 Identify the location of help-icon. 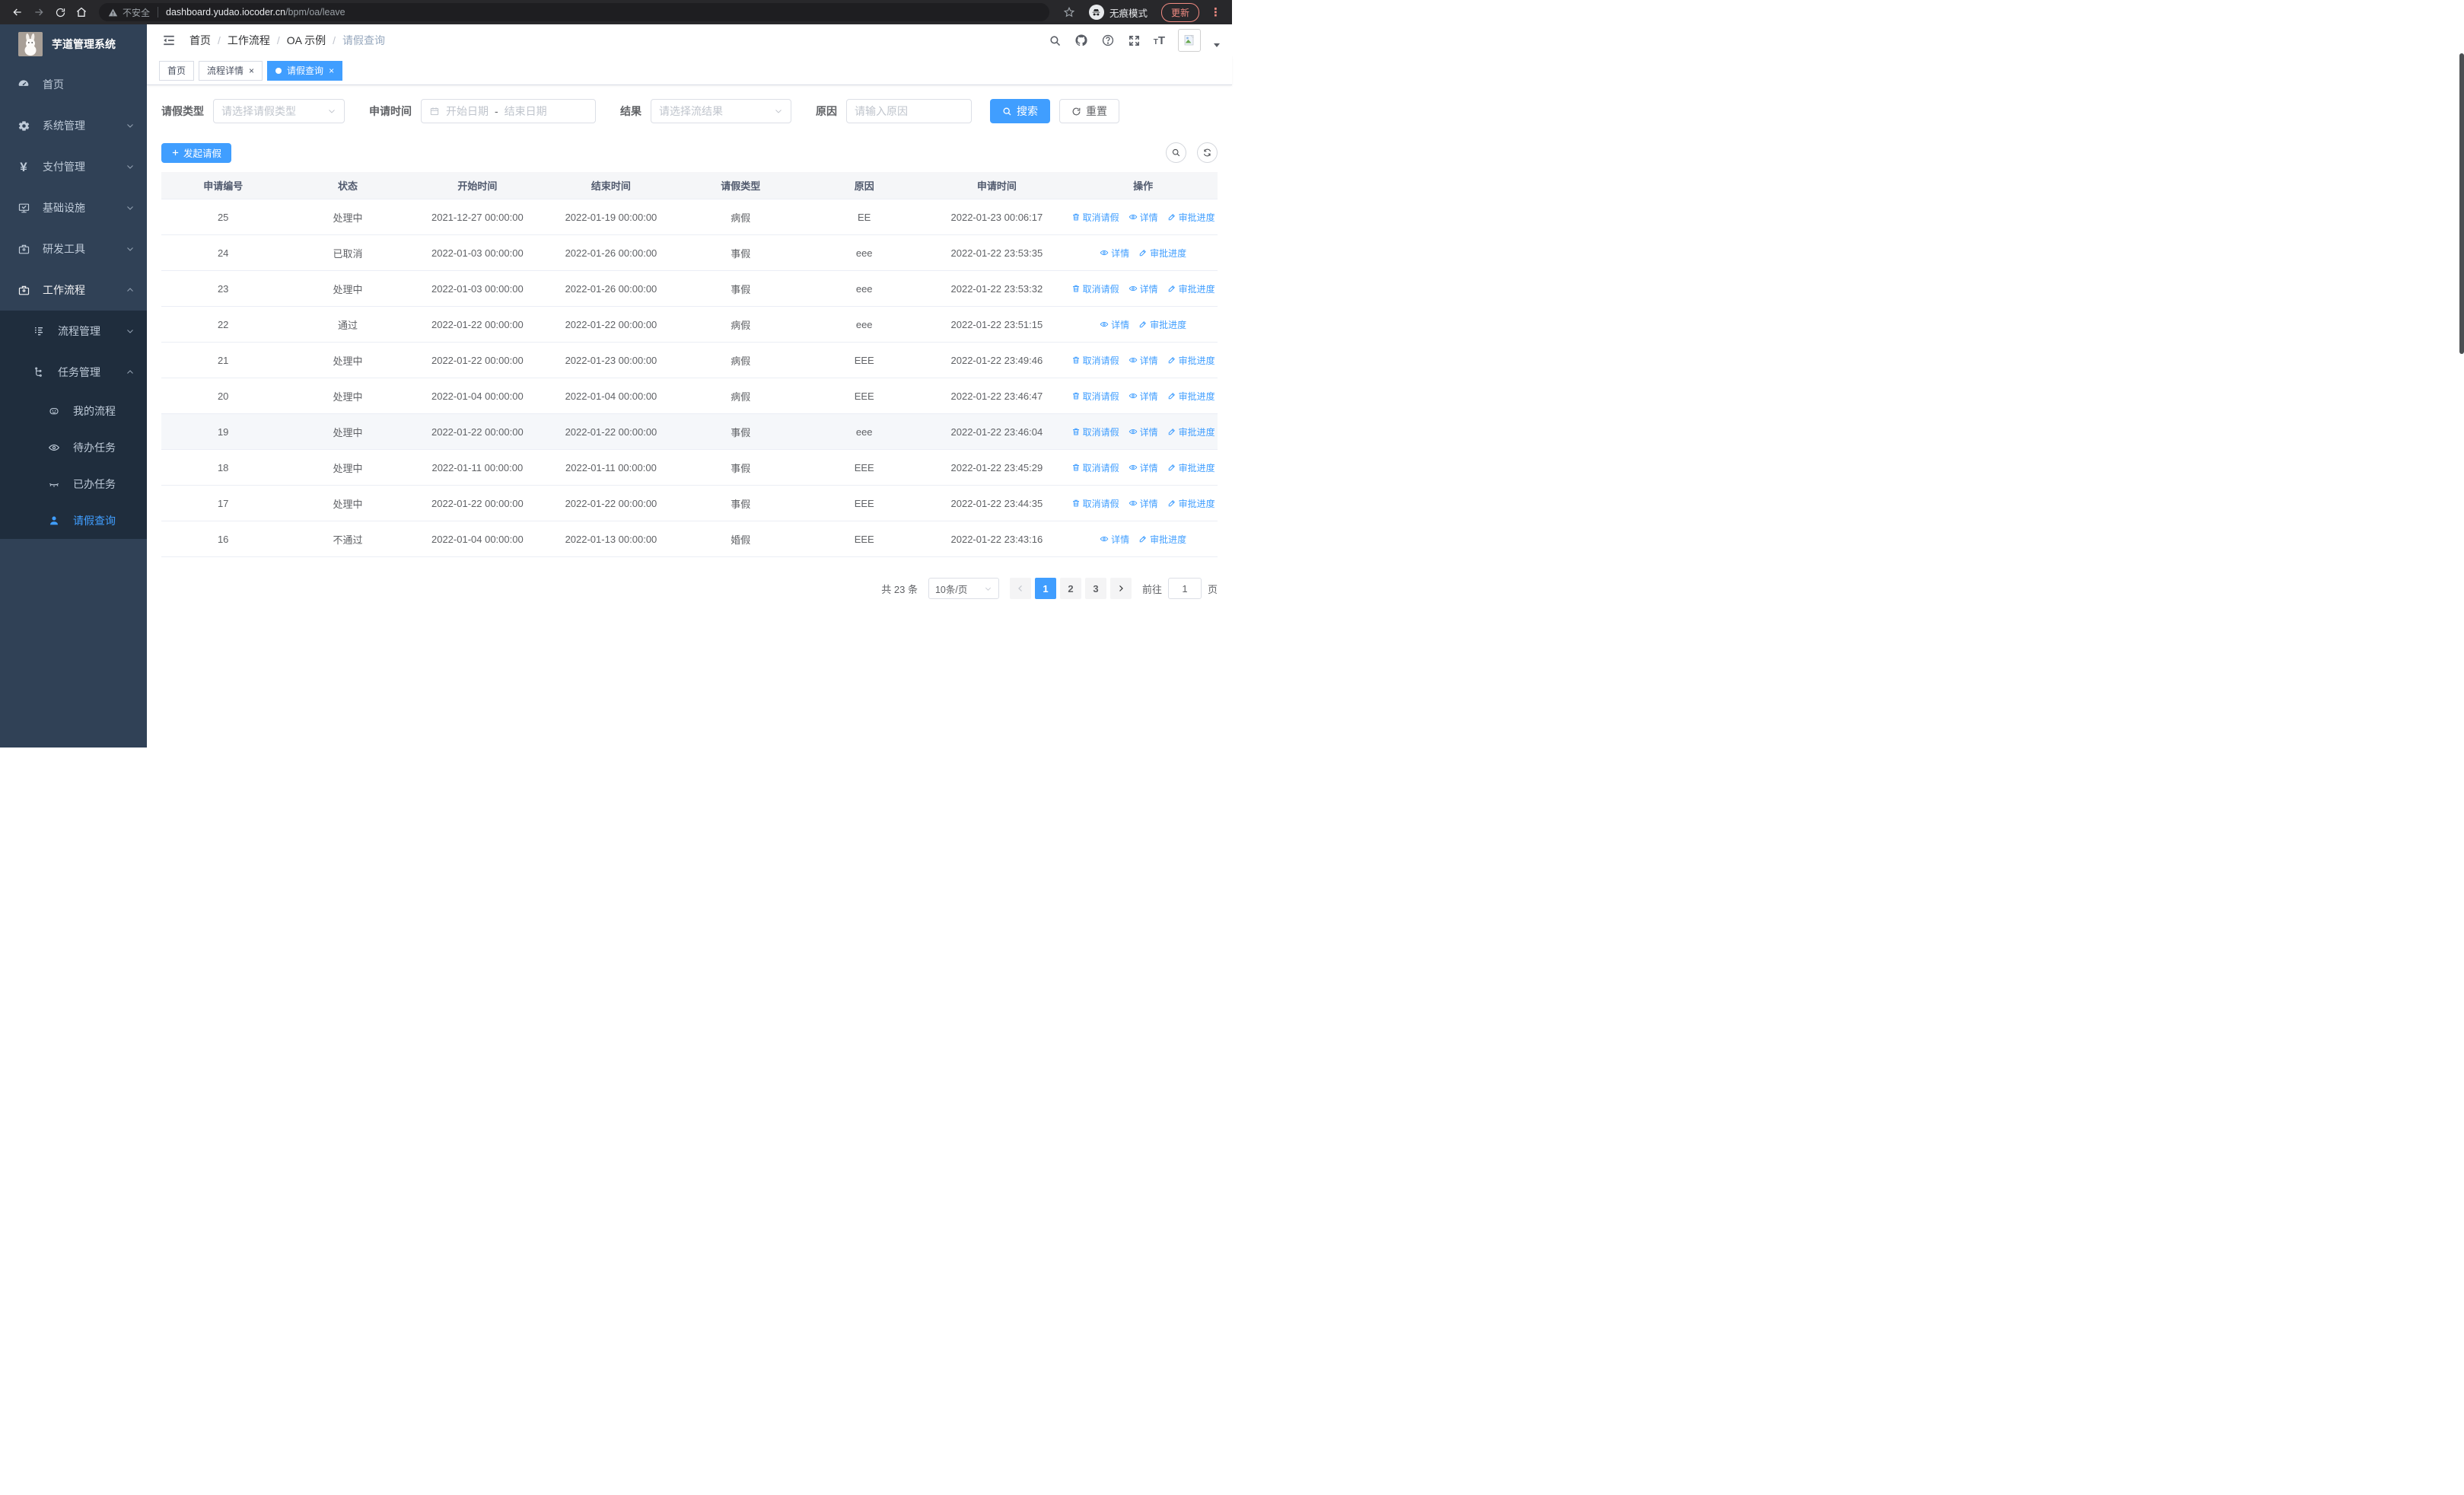
(1108, 40).